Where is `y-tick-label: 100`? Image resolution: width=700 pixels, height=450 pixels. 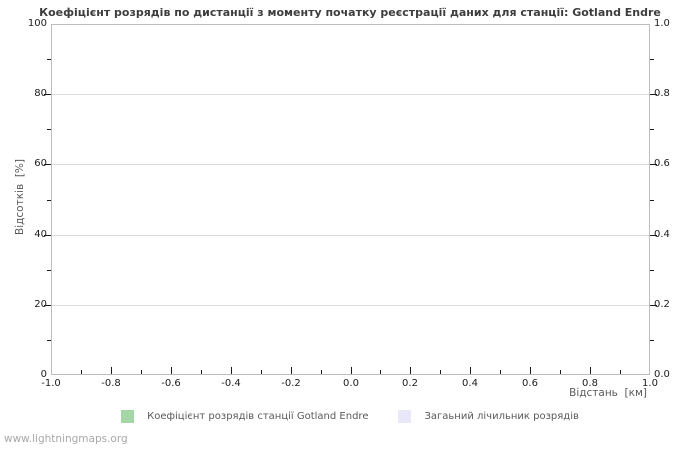
y-tick-label: 100 is located at coordinates (37, 23).